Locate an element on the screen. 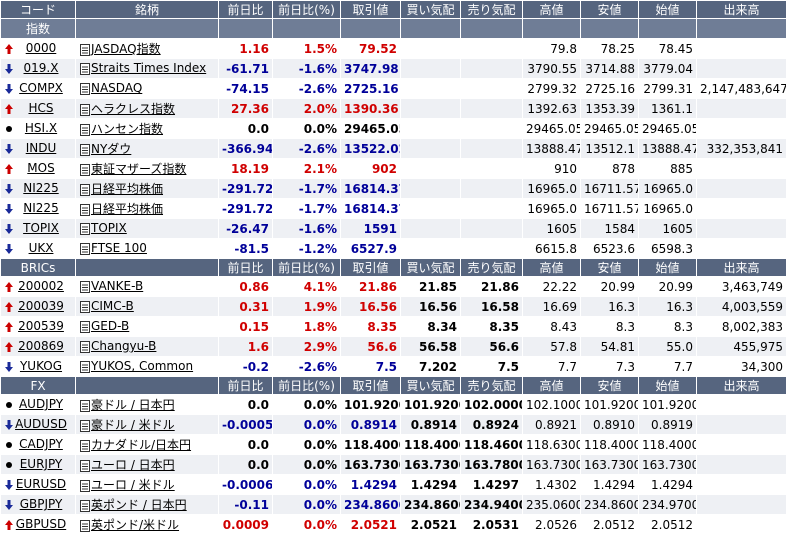  low-cell: 78.25 is located at coordinates (609, 48).